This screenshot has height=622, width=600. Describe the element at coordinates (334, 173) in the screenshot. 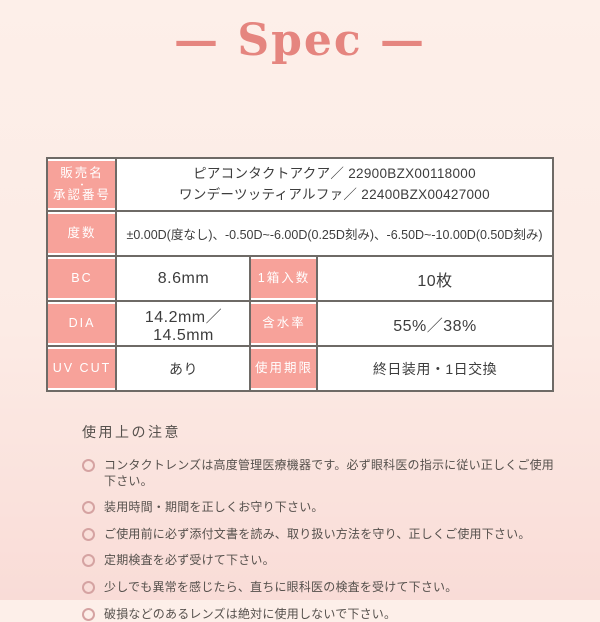

I see `product-line-1: ピアコンタクトアクア／ 22900BZX00118000` at that location.